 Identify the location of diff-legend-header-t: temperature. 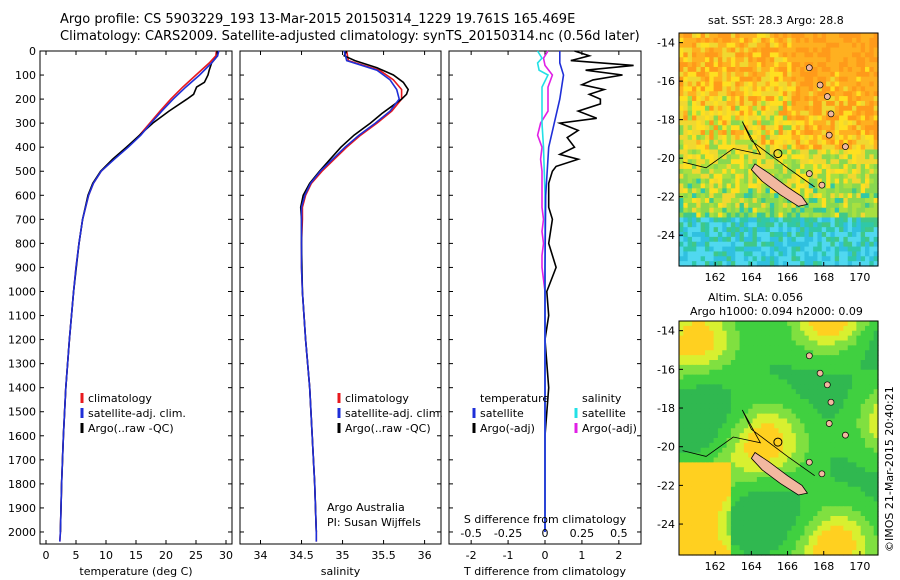
(514, 398).